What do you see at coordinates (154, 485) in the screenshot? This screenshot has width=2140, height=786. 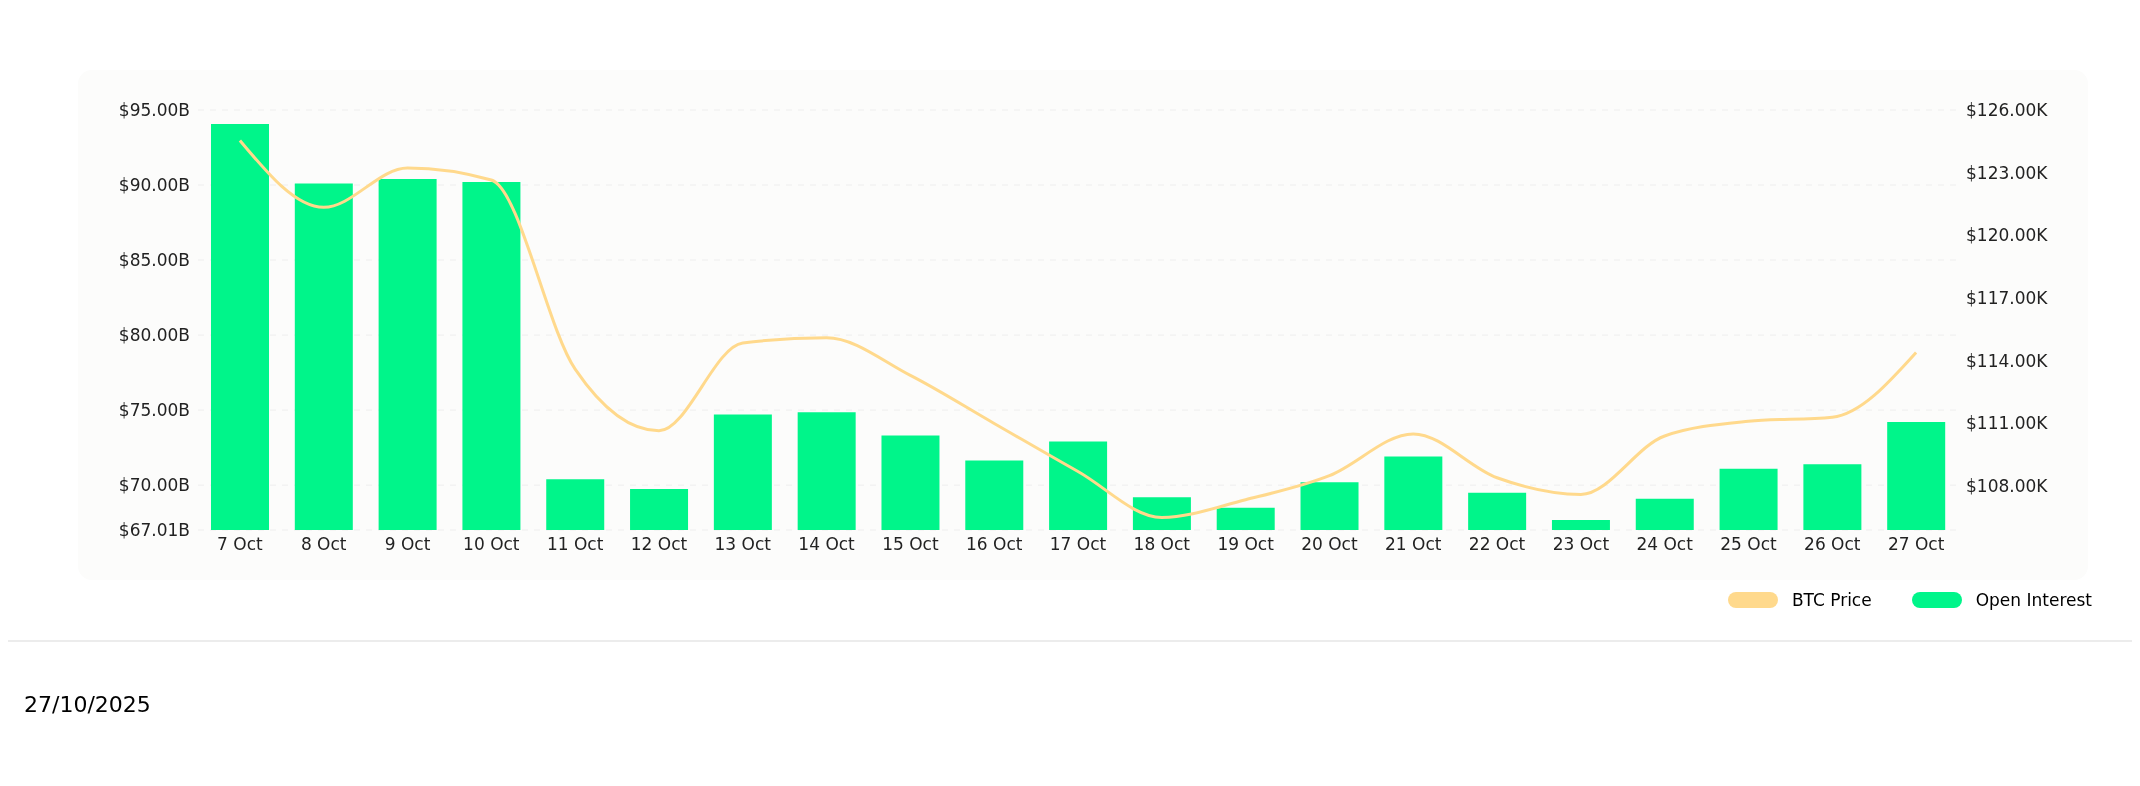 I see `y-tick-label: $70.00B` at bounding box center [154, 485].